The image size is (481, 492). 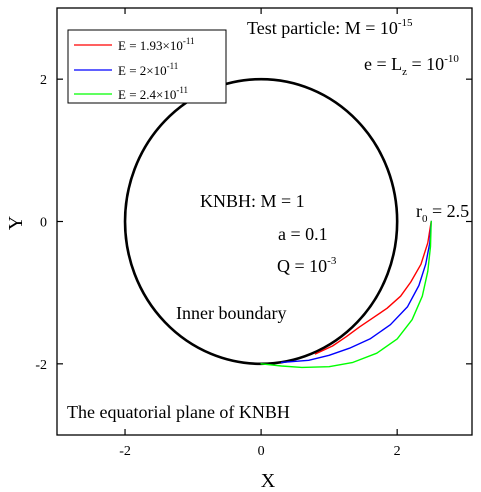 What do you see at coordinates (148, 69) in the screenshot?
I see `legend-label-blue: E = 2×10-11` at bounding box center [148, 69].